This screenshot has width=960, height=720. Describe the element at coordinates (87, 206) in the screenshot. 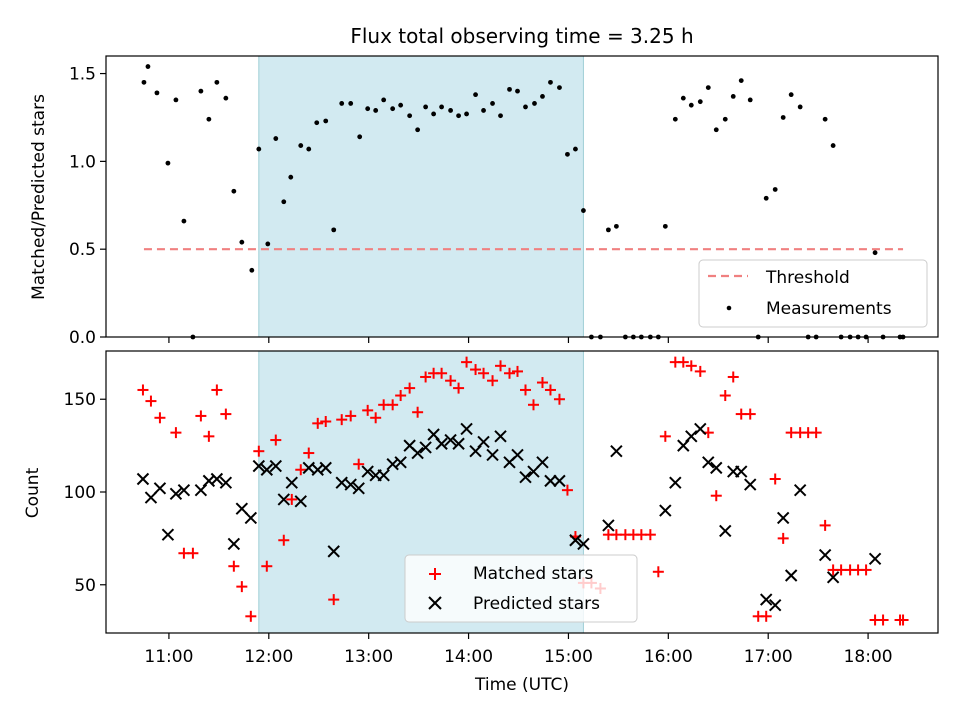

I see `top-y-axis: 0.0 0.5 1.0 1.5` at that location.